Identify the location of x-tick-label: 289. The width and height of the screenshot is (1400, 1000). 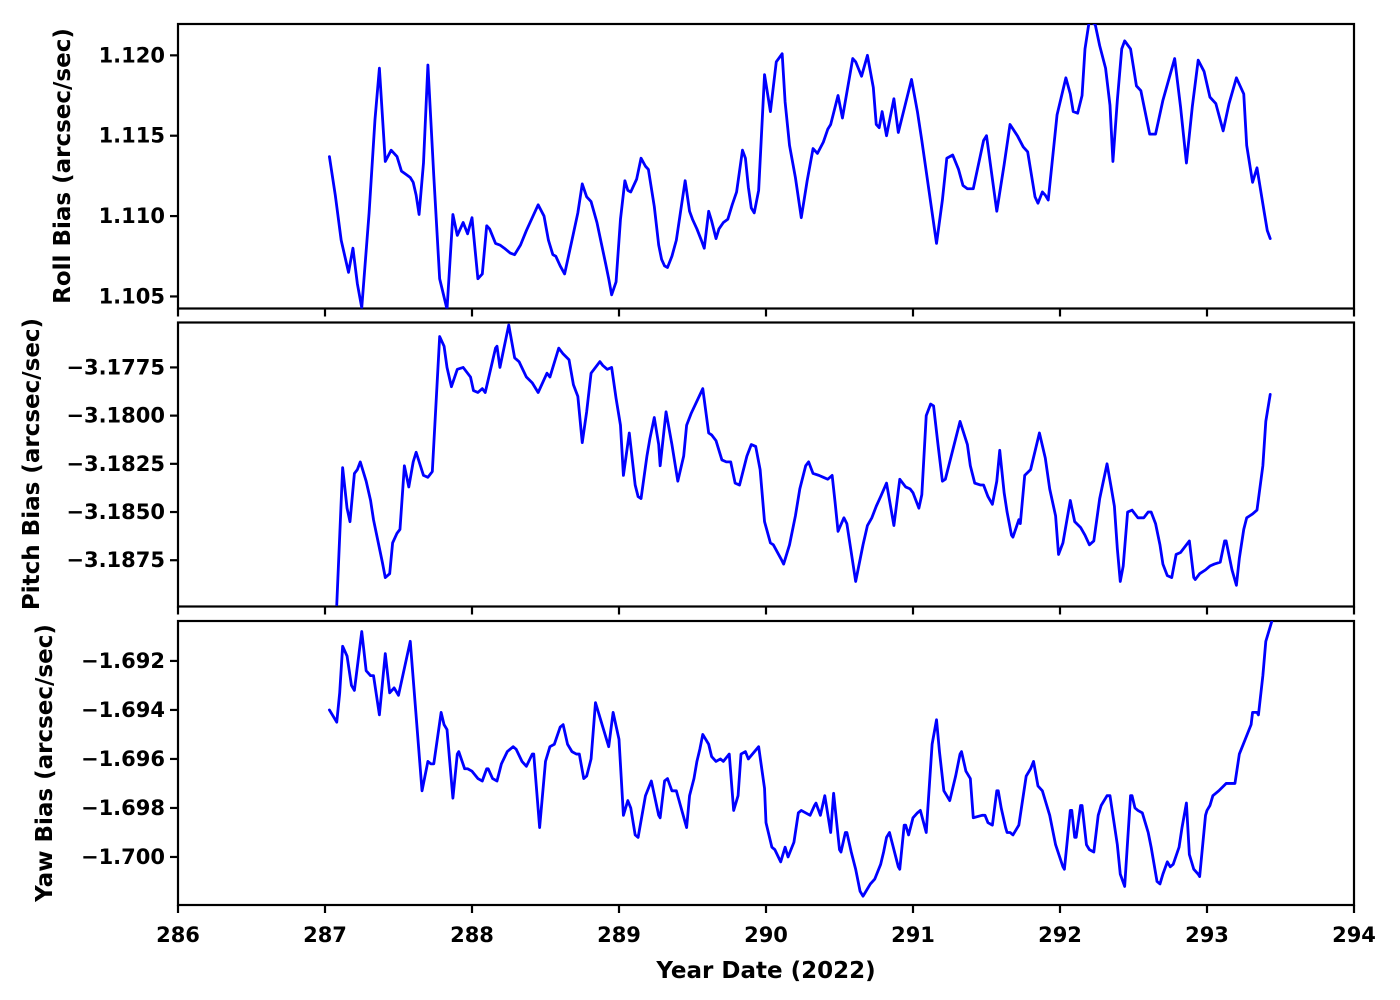
(619, 935).